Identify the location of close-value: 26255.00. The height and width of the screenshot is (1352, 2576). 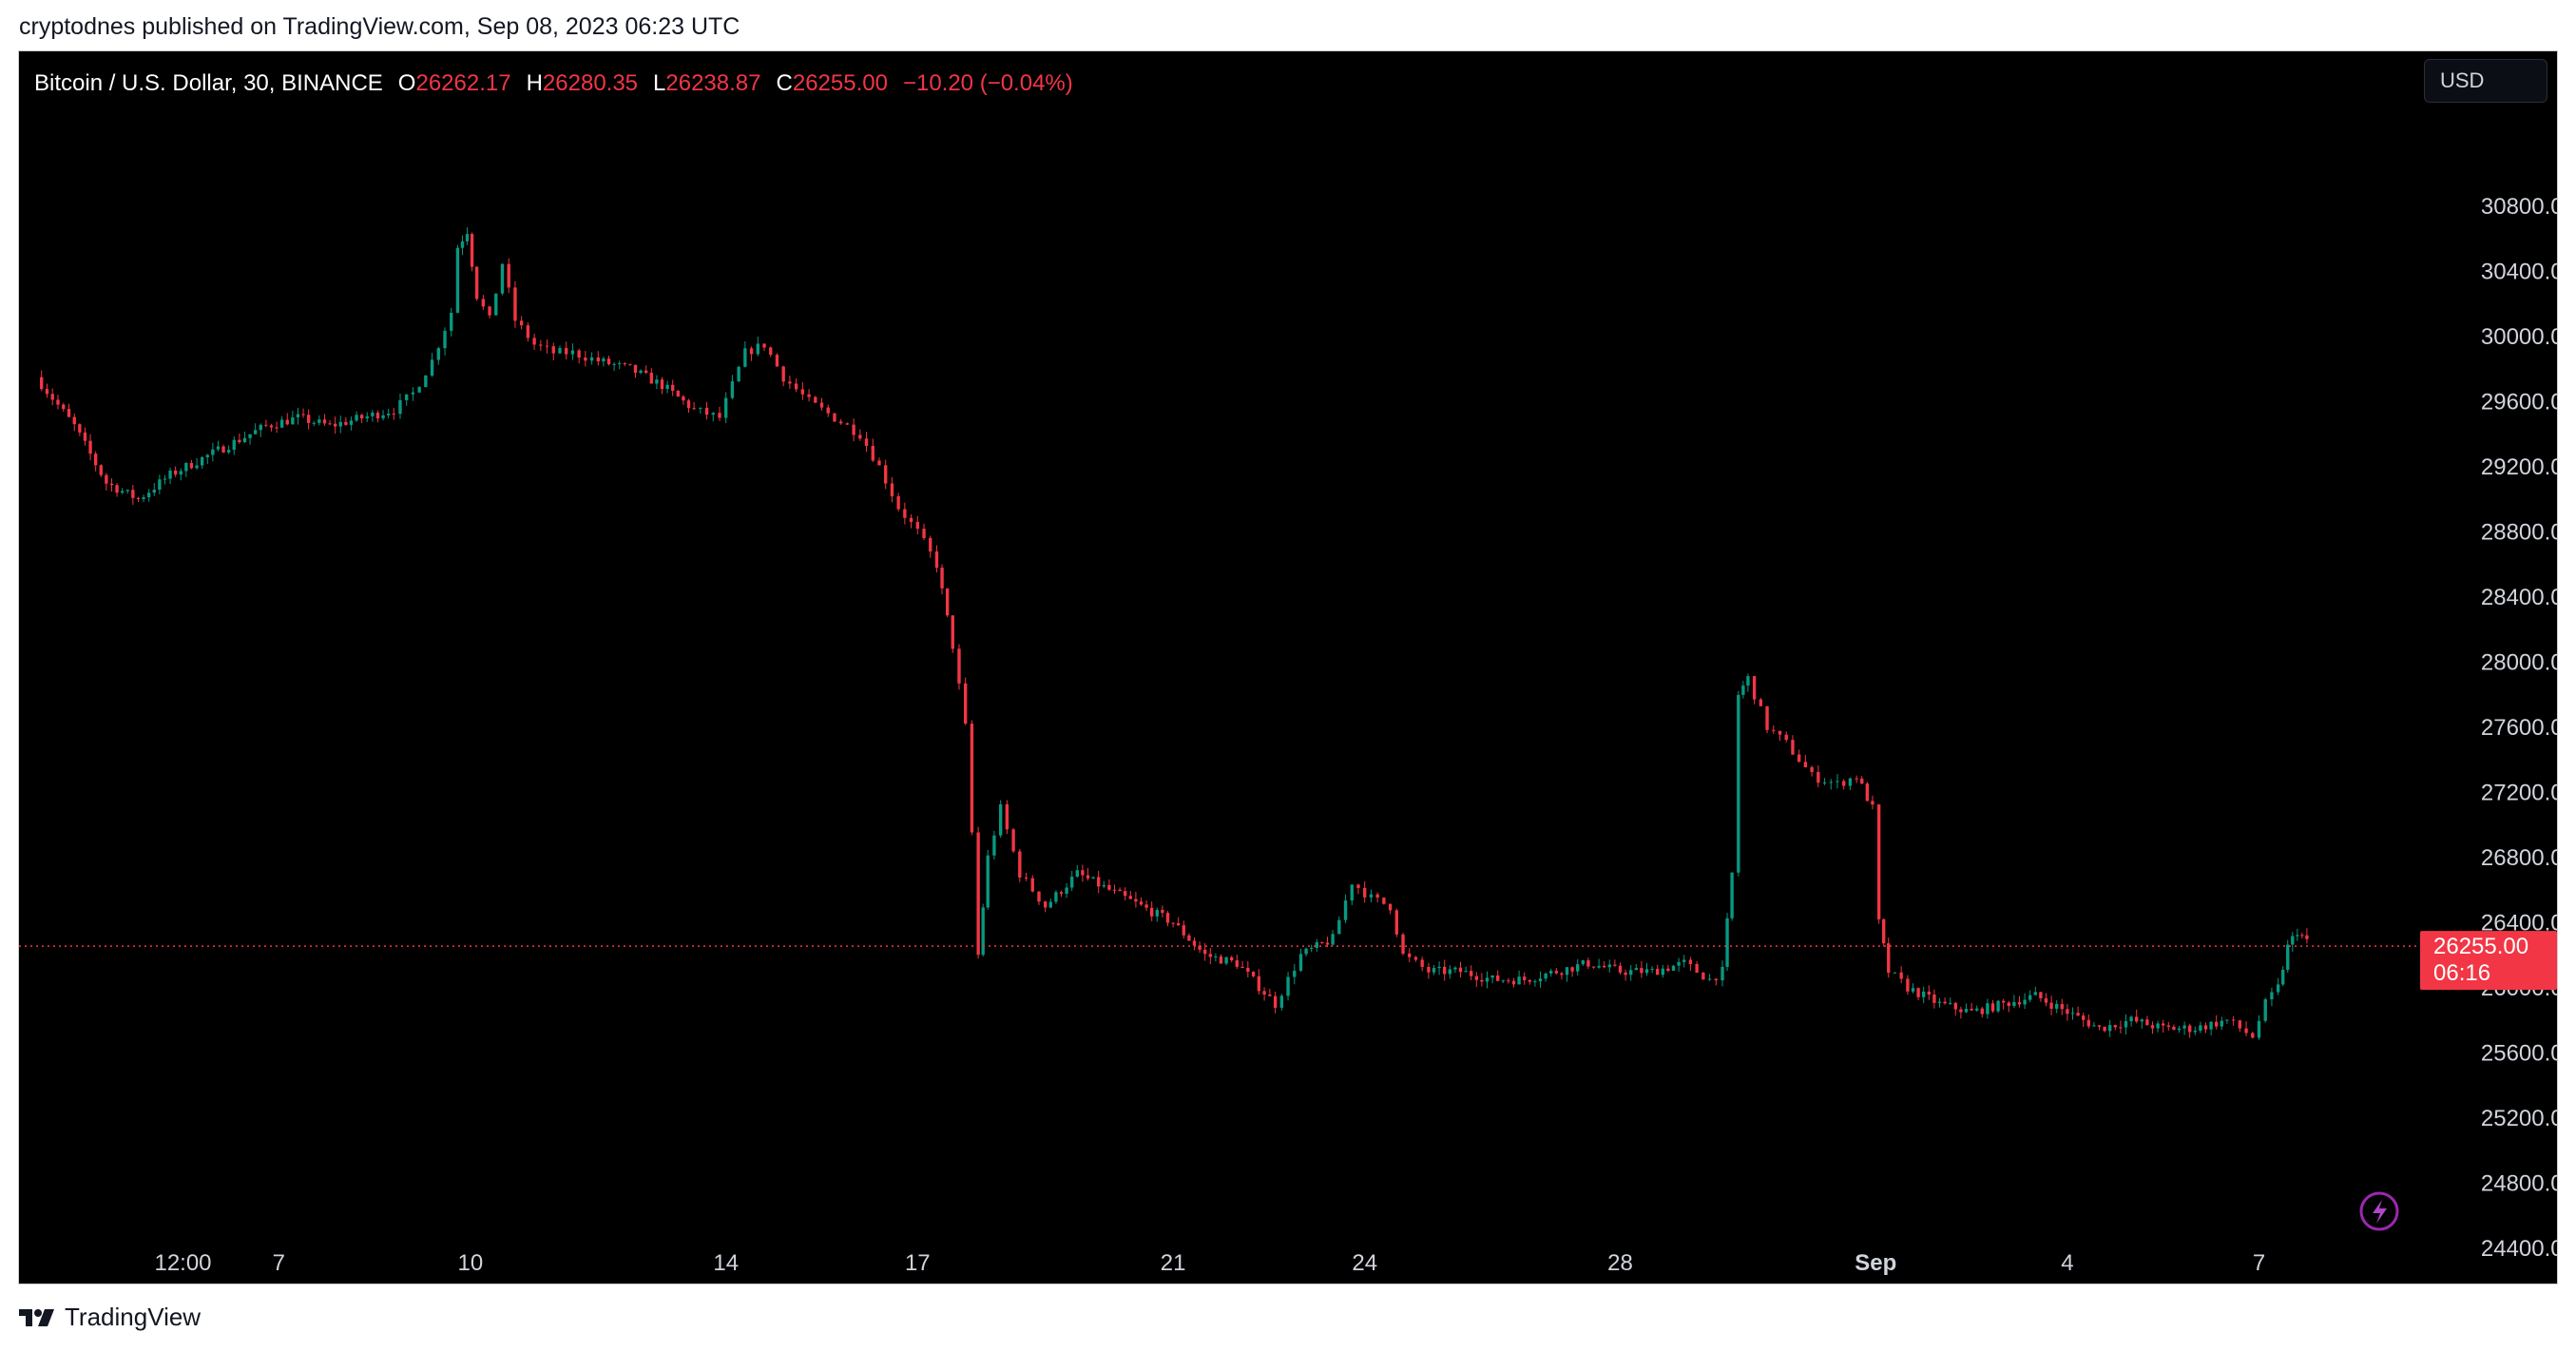
(840, 83).